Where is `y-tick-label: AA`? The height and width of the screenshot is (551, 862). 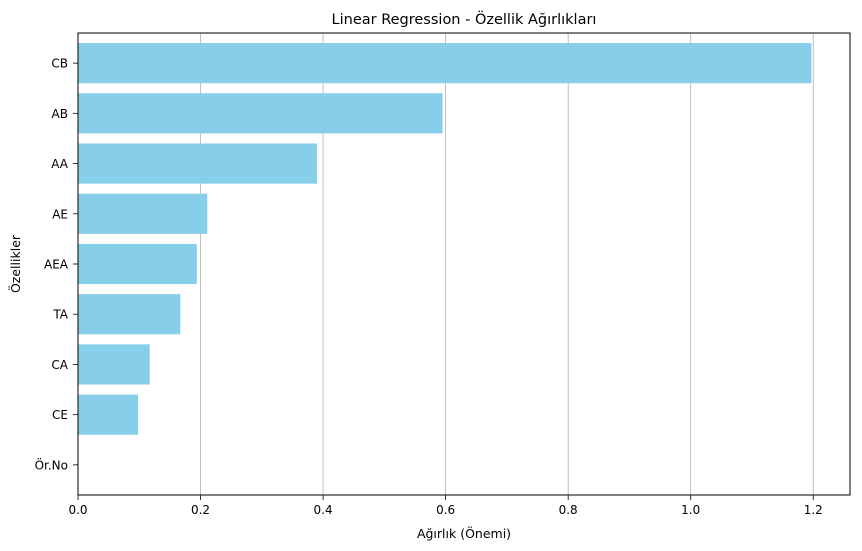
y-tick-label: AA is located at coordinates (60, 164).